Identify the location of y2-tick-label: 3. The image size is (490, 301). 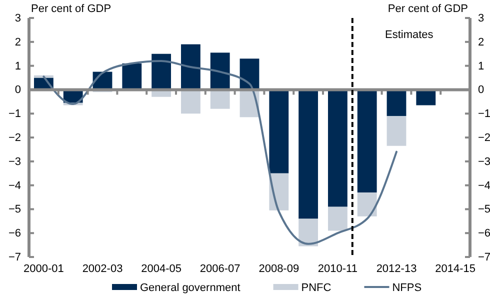
(481, 18).